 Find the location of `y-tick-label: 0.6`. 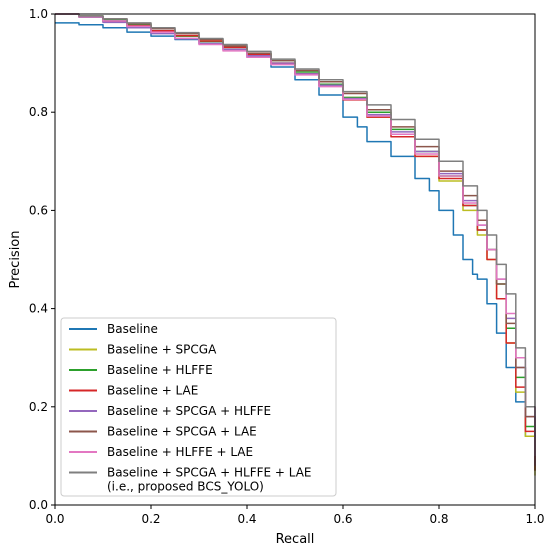

y-tick-label: 0.6 is located at coordinates (38, 210).